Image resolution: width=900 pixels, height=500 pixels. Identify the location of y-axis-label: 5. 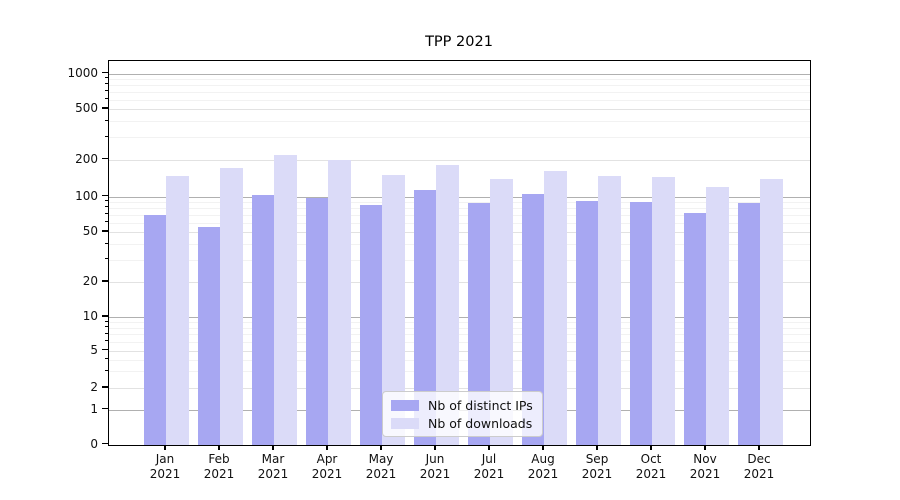
(94, 349).